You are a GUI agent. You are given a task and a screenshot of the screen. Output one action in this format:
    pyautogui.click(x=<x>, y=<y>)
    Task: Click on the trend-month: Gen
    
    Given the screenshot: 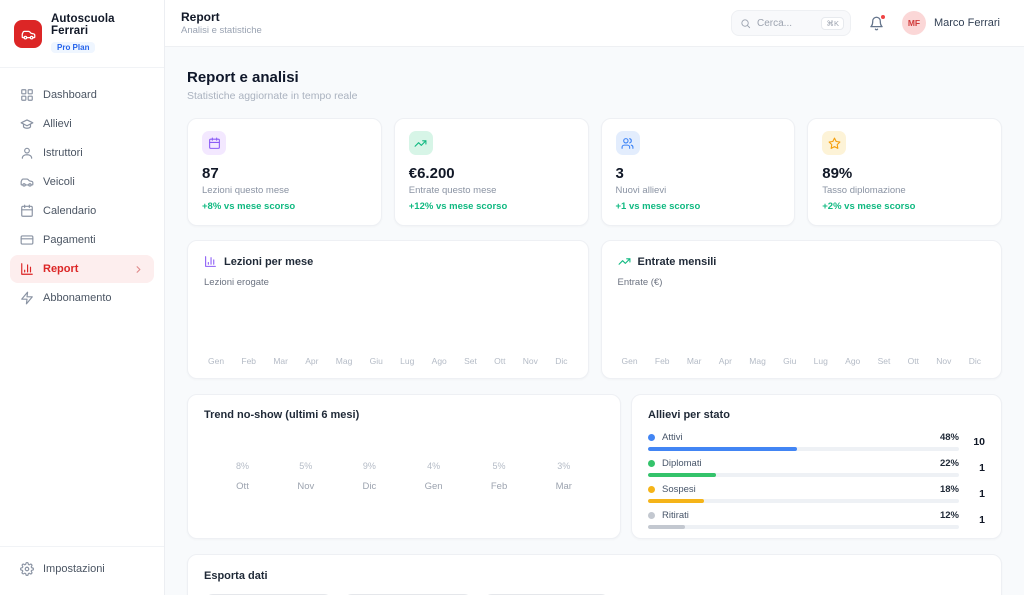 What is the action you would take?
    pyautogui.click(x=433, y=486)
    